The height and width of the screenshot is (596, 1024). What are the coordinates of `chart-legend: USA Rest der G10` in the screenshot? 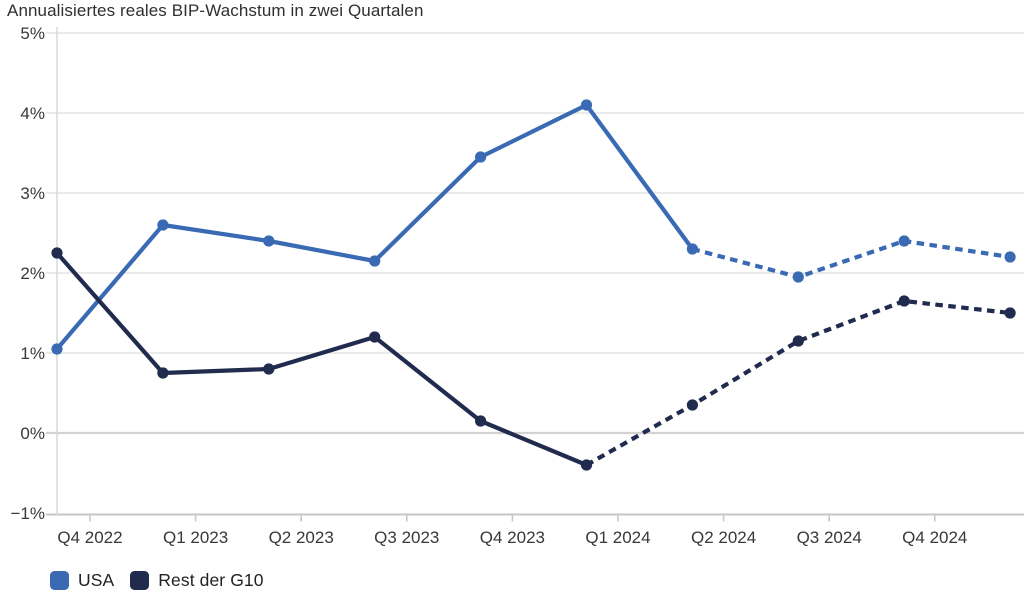 It's located at (157, 580).